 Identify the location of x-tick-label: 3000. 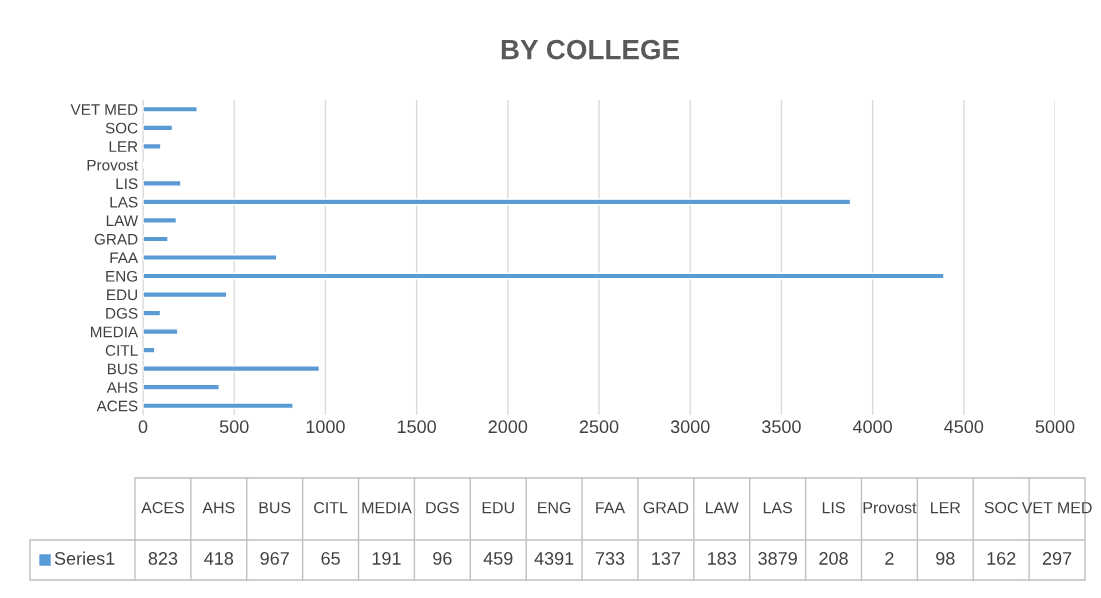
(690, 427).